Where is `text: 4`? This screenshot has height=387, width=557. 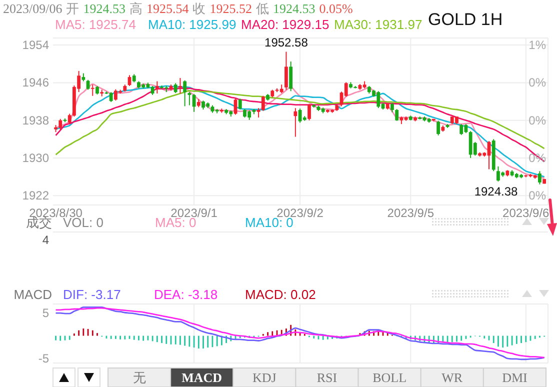 text: 4 is located at coordinates (46, 240).